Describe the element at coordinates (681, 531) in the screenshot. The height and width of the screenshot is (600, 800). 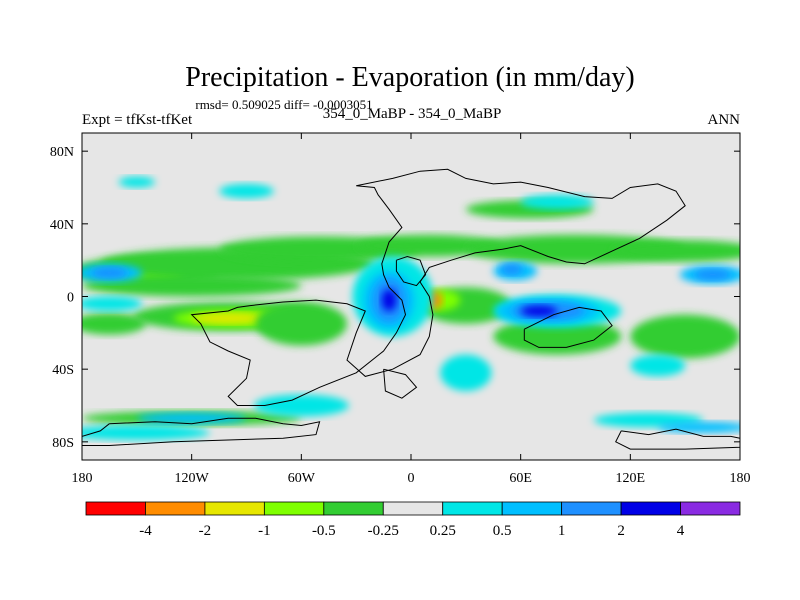
I see `colorbar-label-9: 4` at that location.